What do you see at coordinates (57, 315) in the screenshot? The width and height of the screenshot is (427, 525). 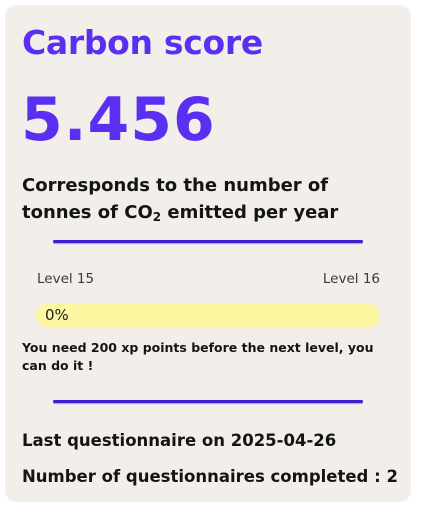 I see `level-progress-text: 0%` at bounding box center [57, 315].